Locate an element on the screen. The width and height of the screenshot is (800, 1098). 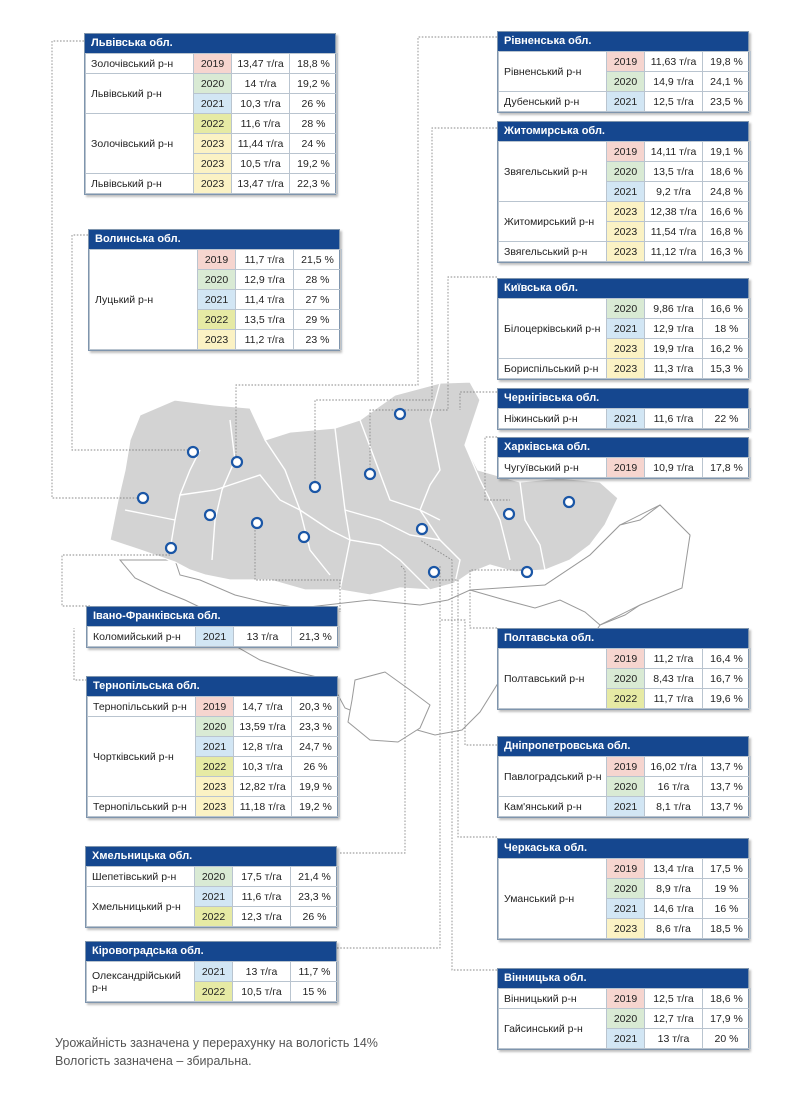
moisture-cell: 17,5 % is located at coordinates (726, 868).